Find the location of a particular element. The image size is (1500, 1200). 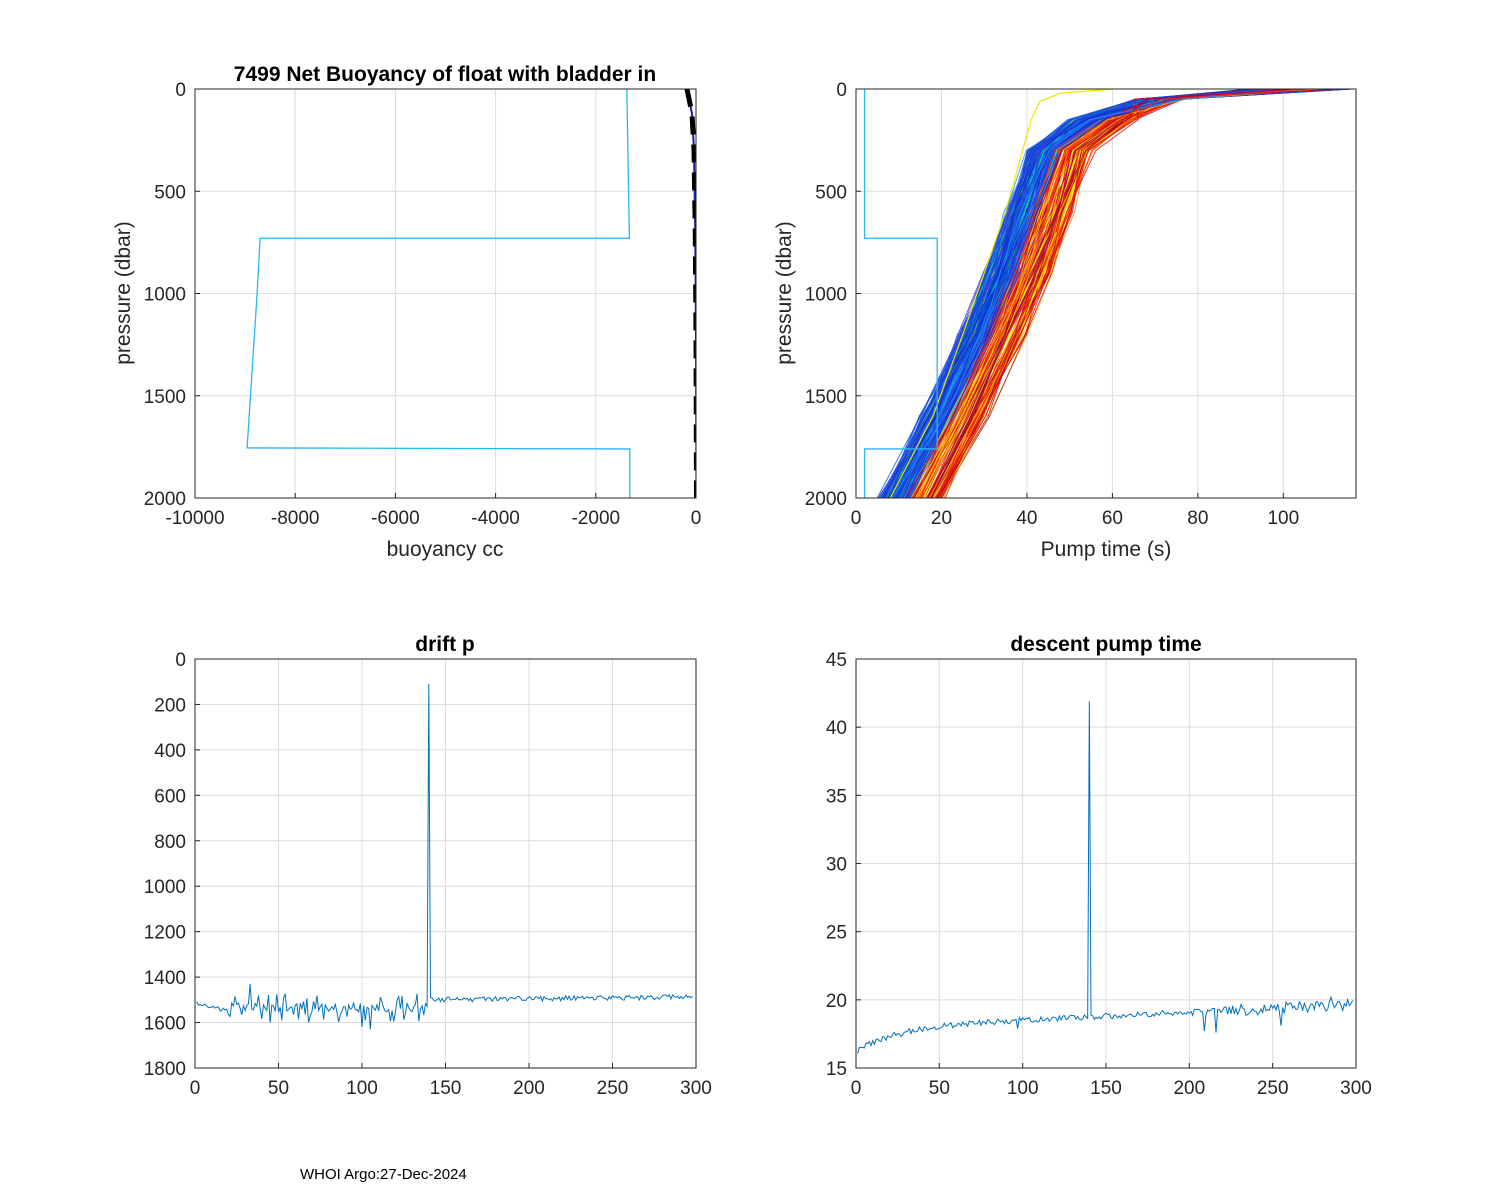

bladder-step-line is located at coordinates (438, 293).